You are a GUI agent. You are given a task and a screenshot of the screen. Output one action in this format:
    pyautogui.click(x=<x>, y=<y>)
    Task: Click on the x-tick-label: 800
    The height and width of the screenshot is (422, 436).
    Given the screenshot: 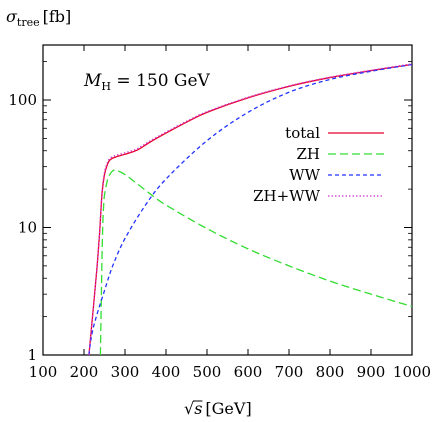 What is the action you would take?
    pyautogui.click(x=330, y=372)
    